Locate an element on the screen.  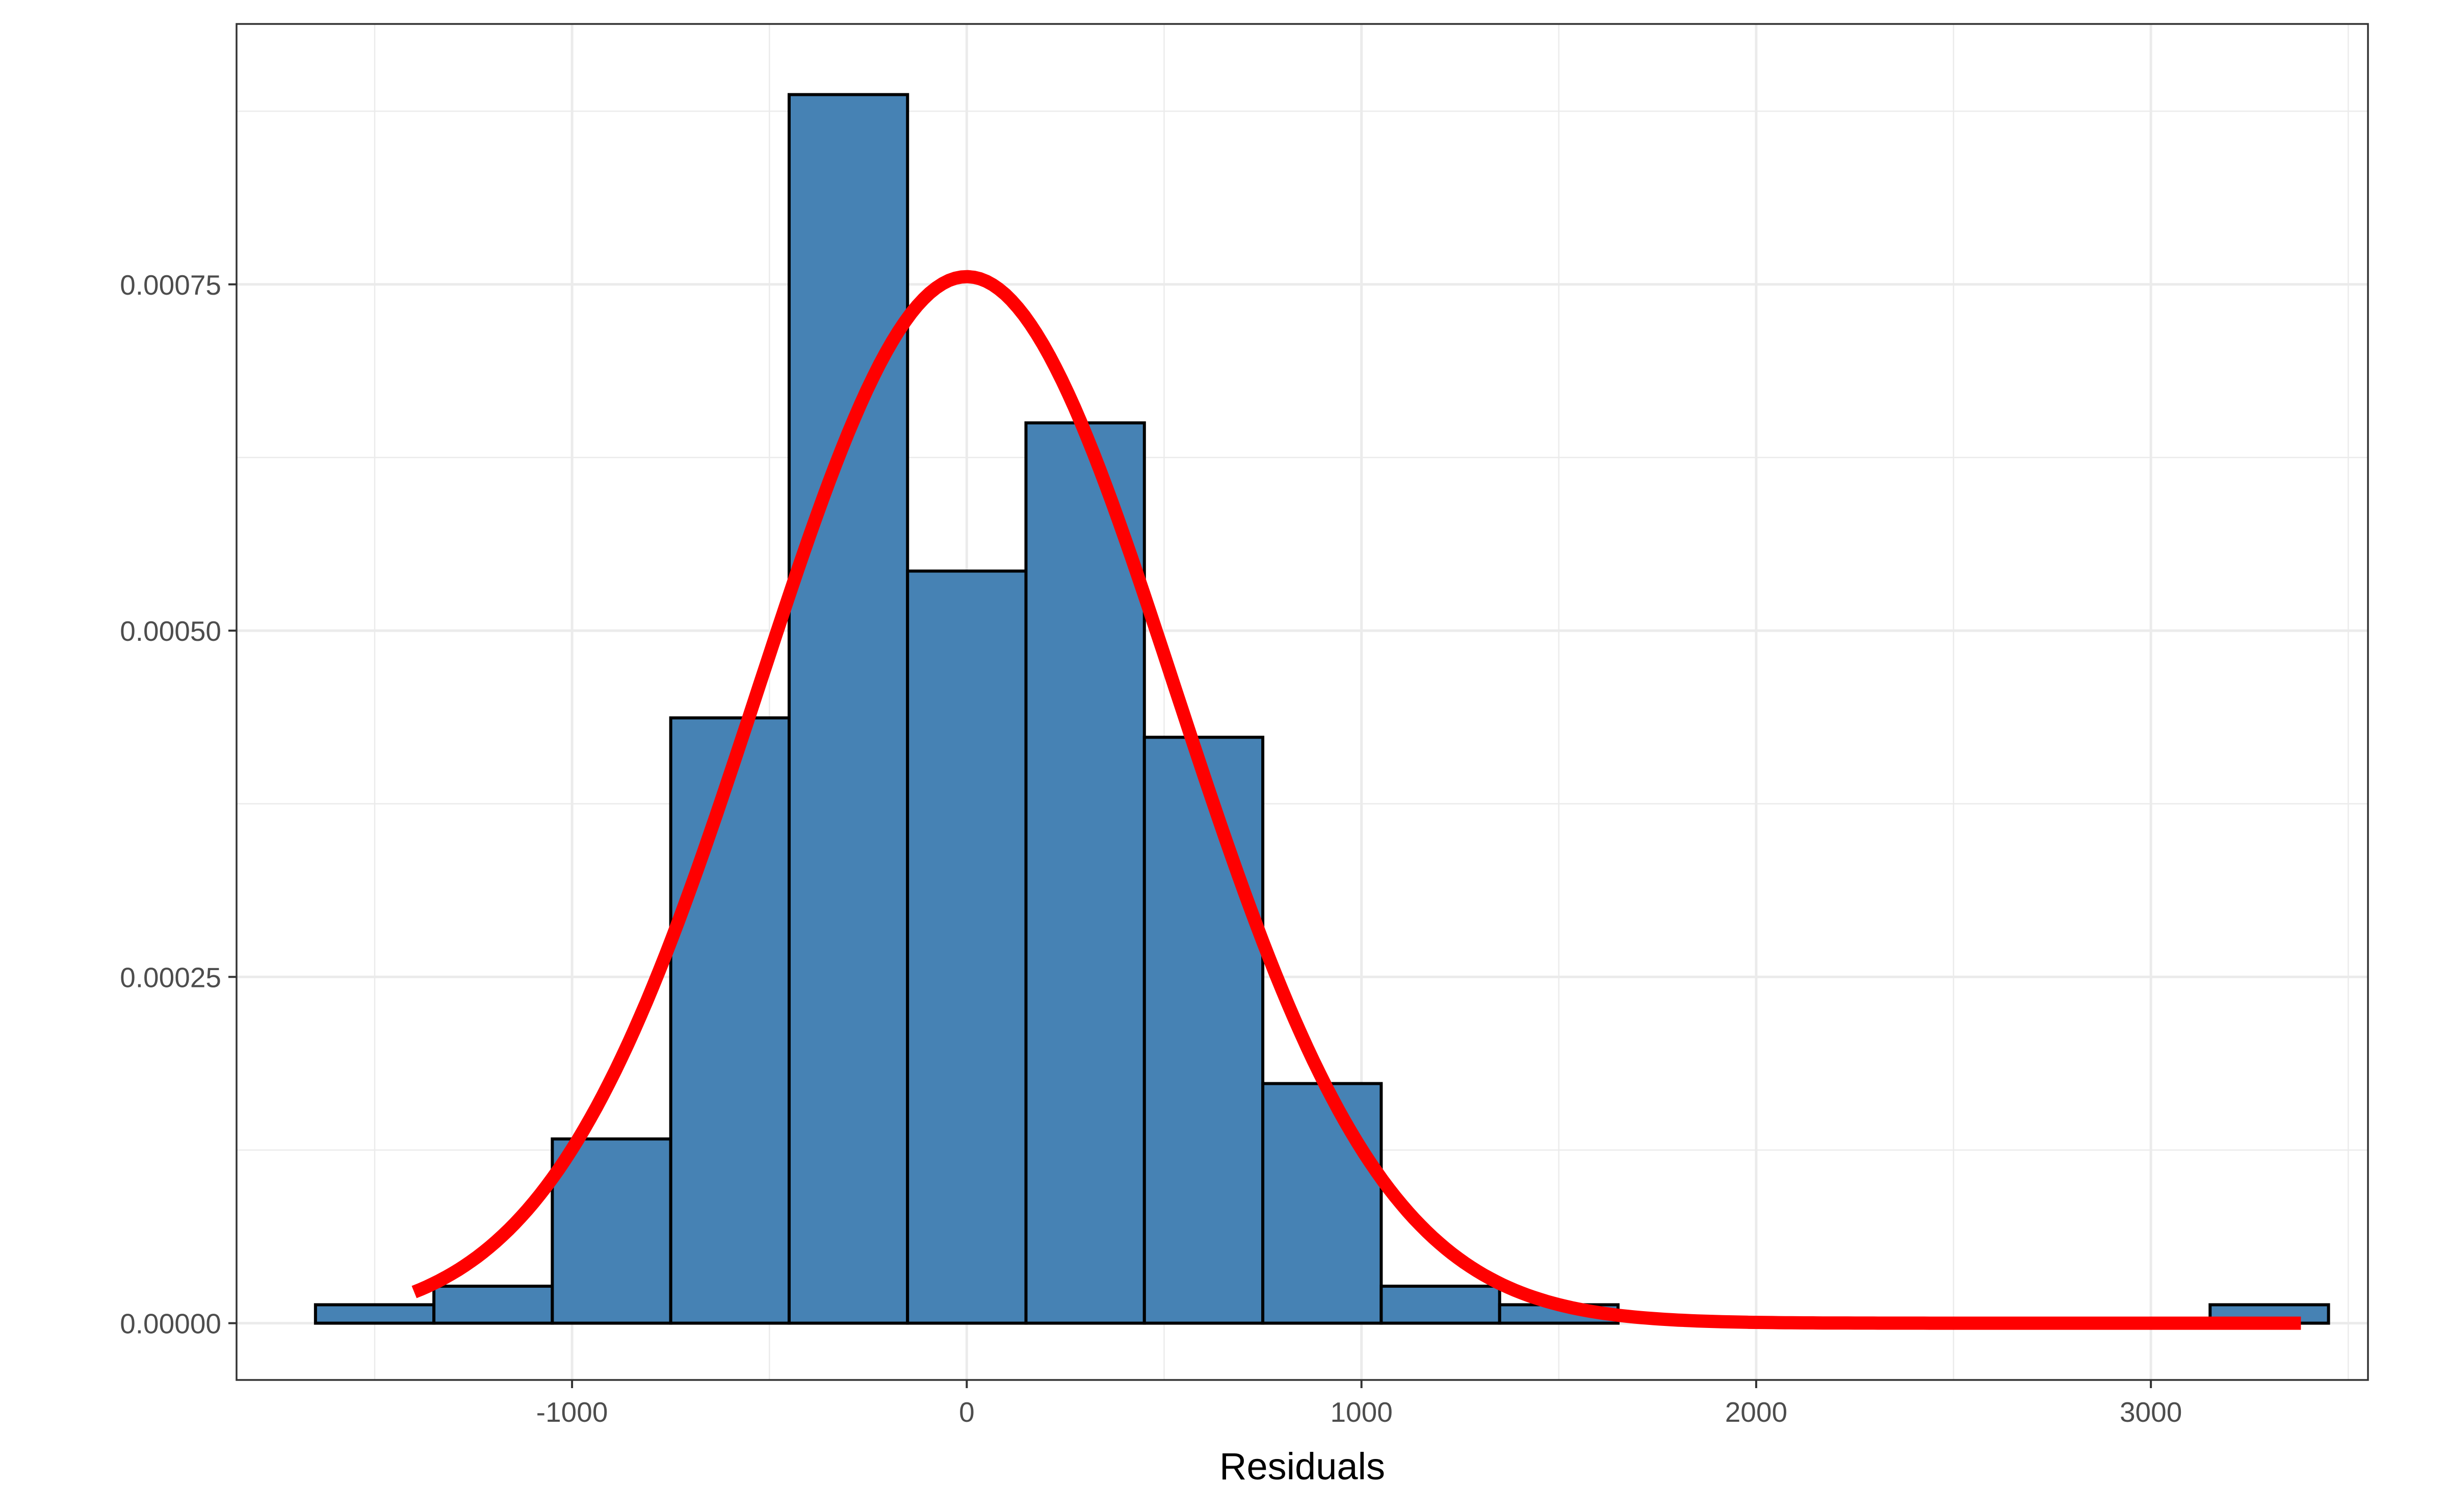
x-tick-label: 1000 is located at coordinates (1361, 1412).